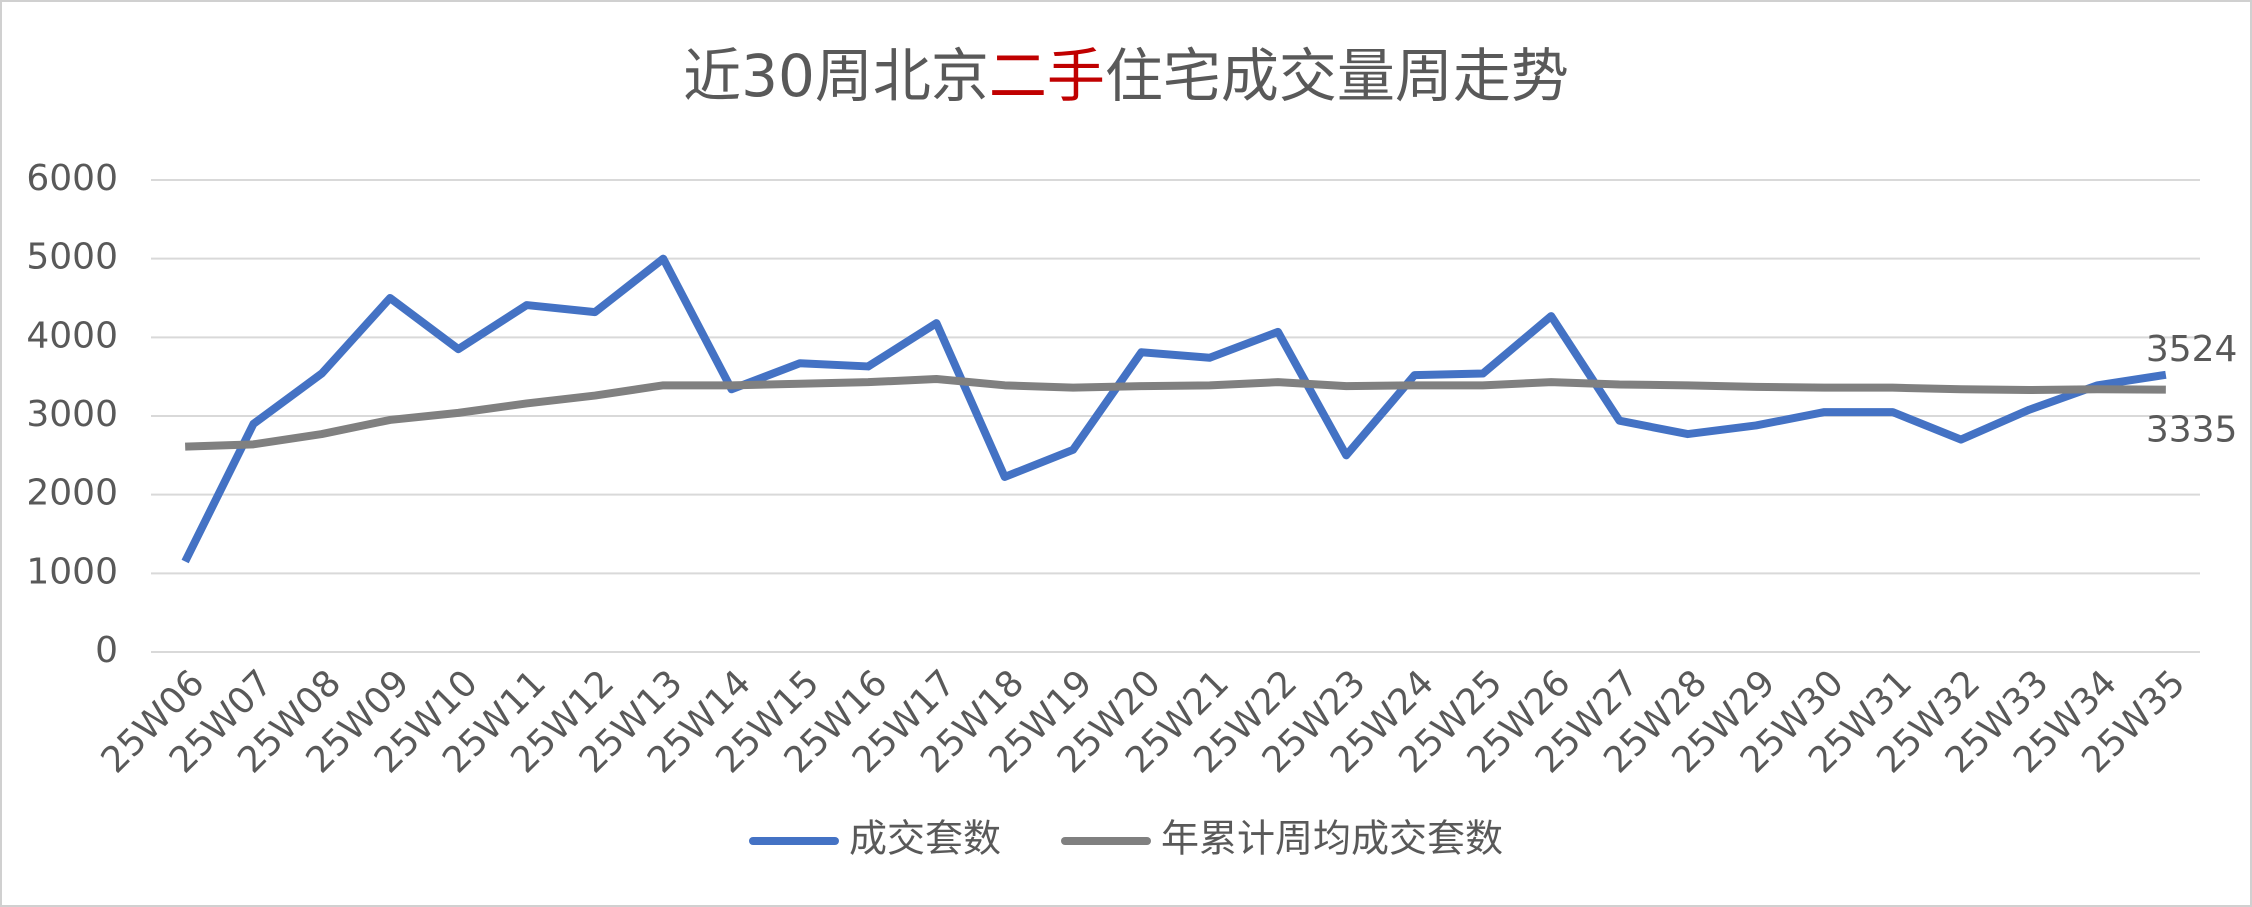  What do you see at coordinates (2192, 430) in the screenshot?
I see `data-label: 3335` at bounding box center [2192, 430].